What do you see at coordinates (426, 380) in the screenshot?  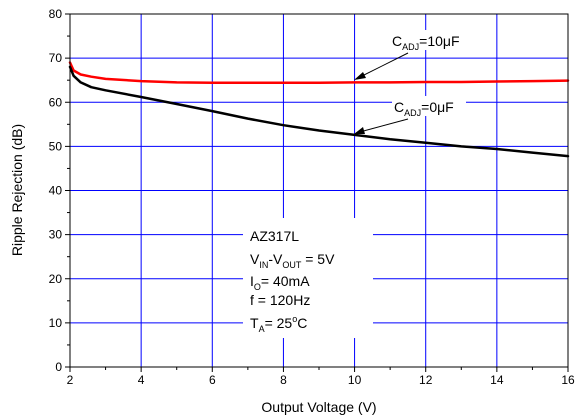 I see `x-tick-label: 12` at bounding box center [426, 380].